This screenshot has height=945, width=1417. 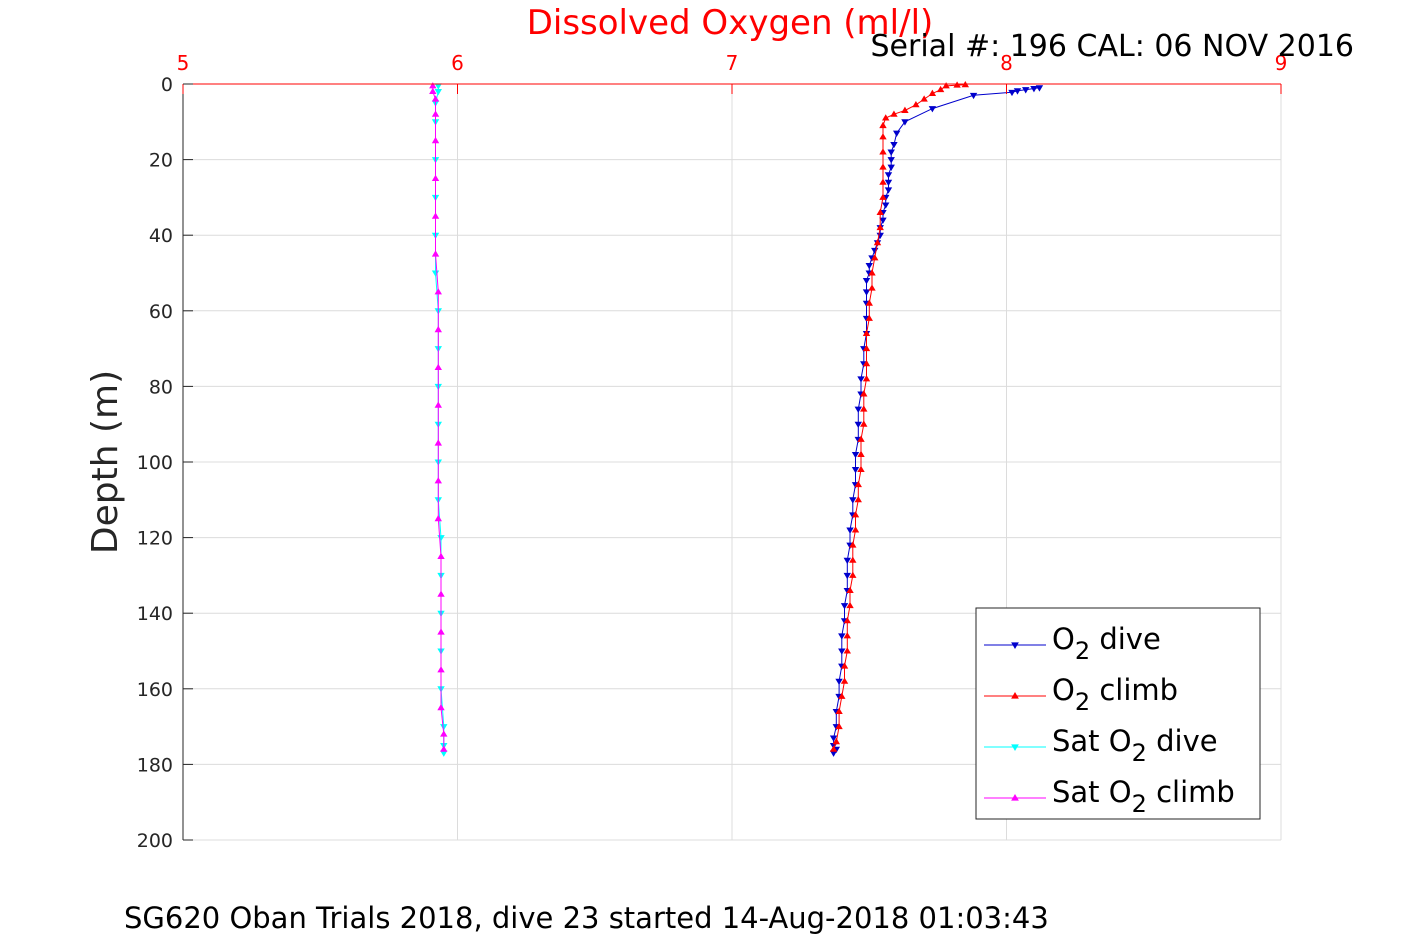 What do you see at coordinates (105, 462) in the screenshot?
I see `y-axis-label: Depth (m)` at bounding box center [105, 462].